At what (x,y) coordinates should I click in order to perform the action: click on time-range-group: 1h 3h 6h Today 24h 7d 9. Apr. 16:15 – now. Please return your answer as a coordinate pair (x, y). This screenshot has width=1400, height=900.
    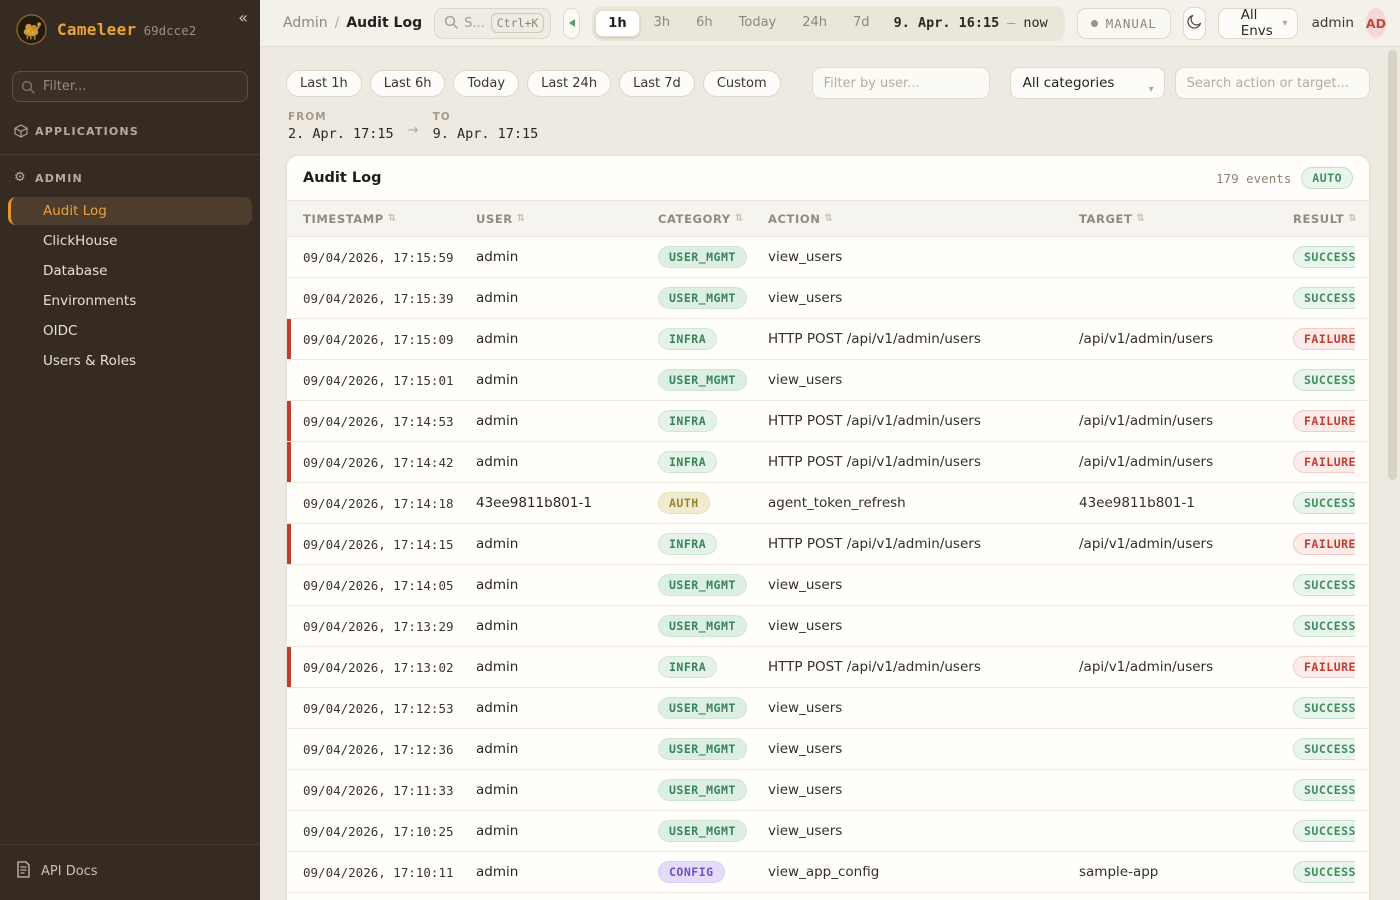
    Looking at the image, I should click on (828, 23).